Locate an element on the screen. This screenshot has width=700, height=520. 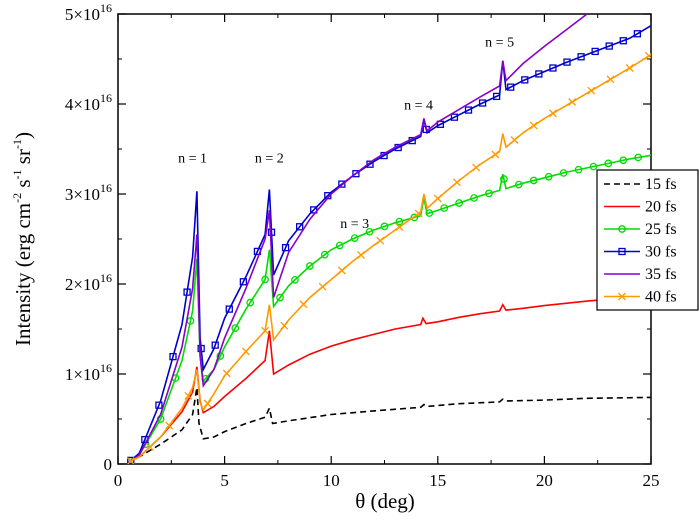
legend-box is located at coordinates (647, 240).